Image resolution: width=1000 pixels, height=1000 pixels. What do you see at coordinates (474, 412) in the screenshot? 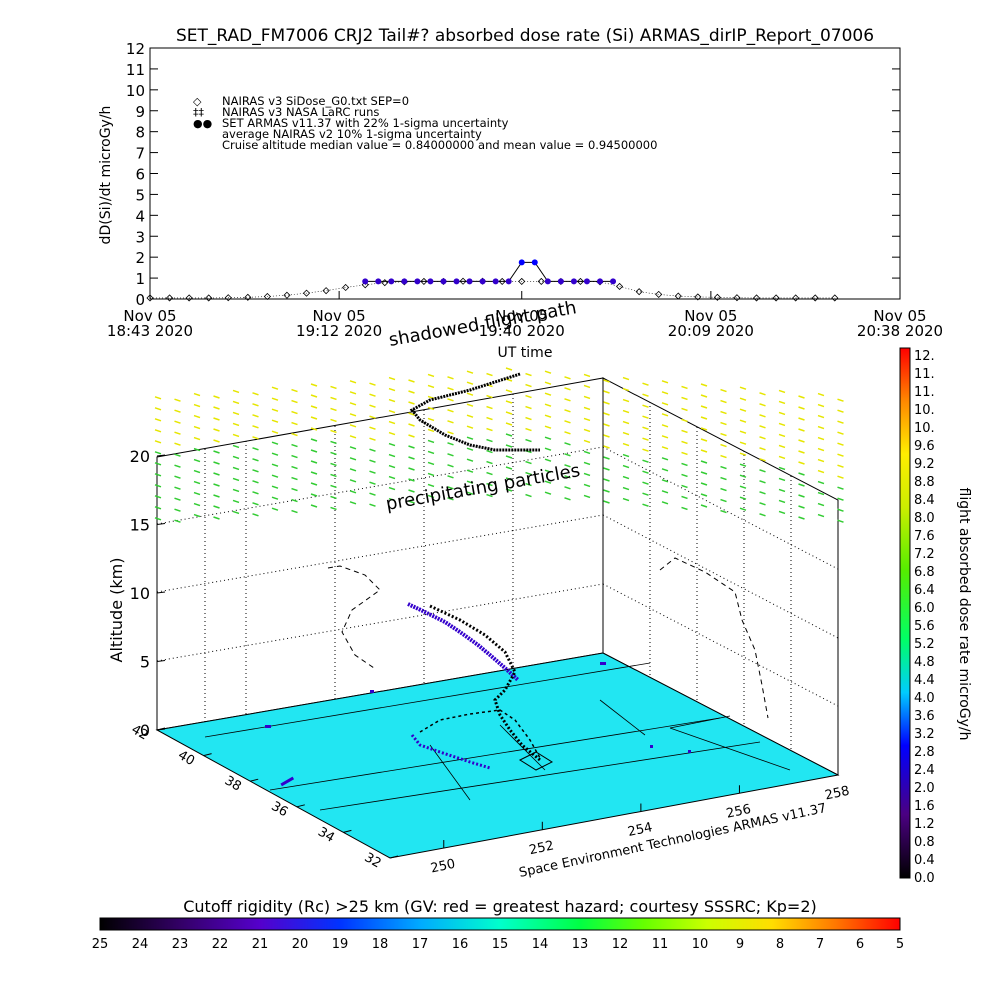
I see `top-shadow-path` at bounding box center [474, 412].